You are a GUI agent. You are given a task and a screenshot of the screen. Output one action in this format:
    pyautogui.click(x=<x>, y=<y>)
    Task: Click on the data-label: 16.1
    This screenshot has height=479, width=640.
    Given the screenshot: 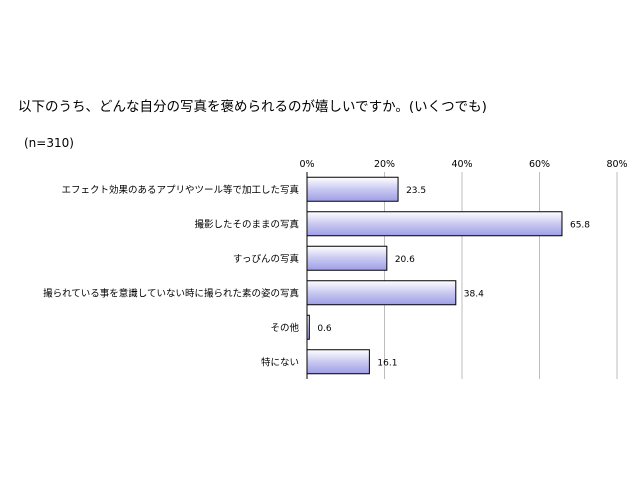 What is the action you would take?
    pyautogui.click(x=387, y=363)
    